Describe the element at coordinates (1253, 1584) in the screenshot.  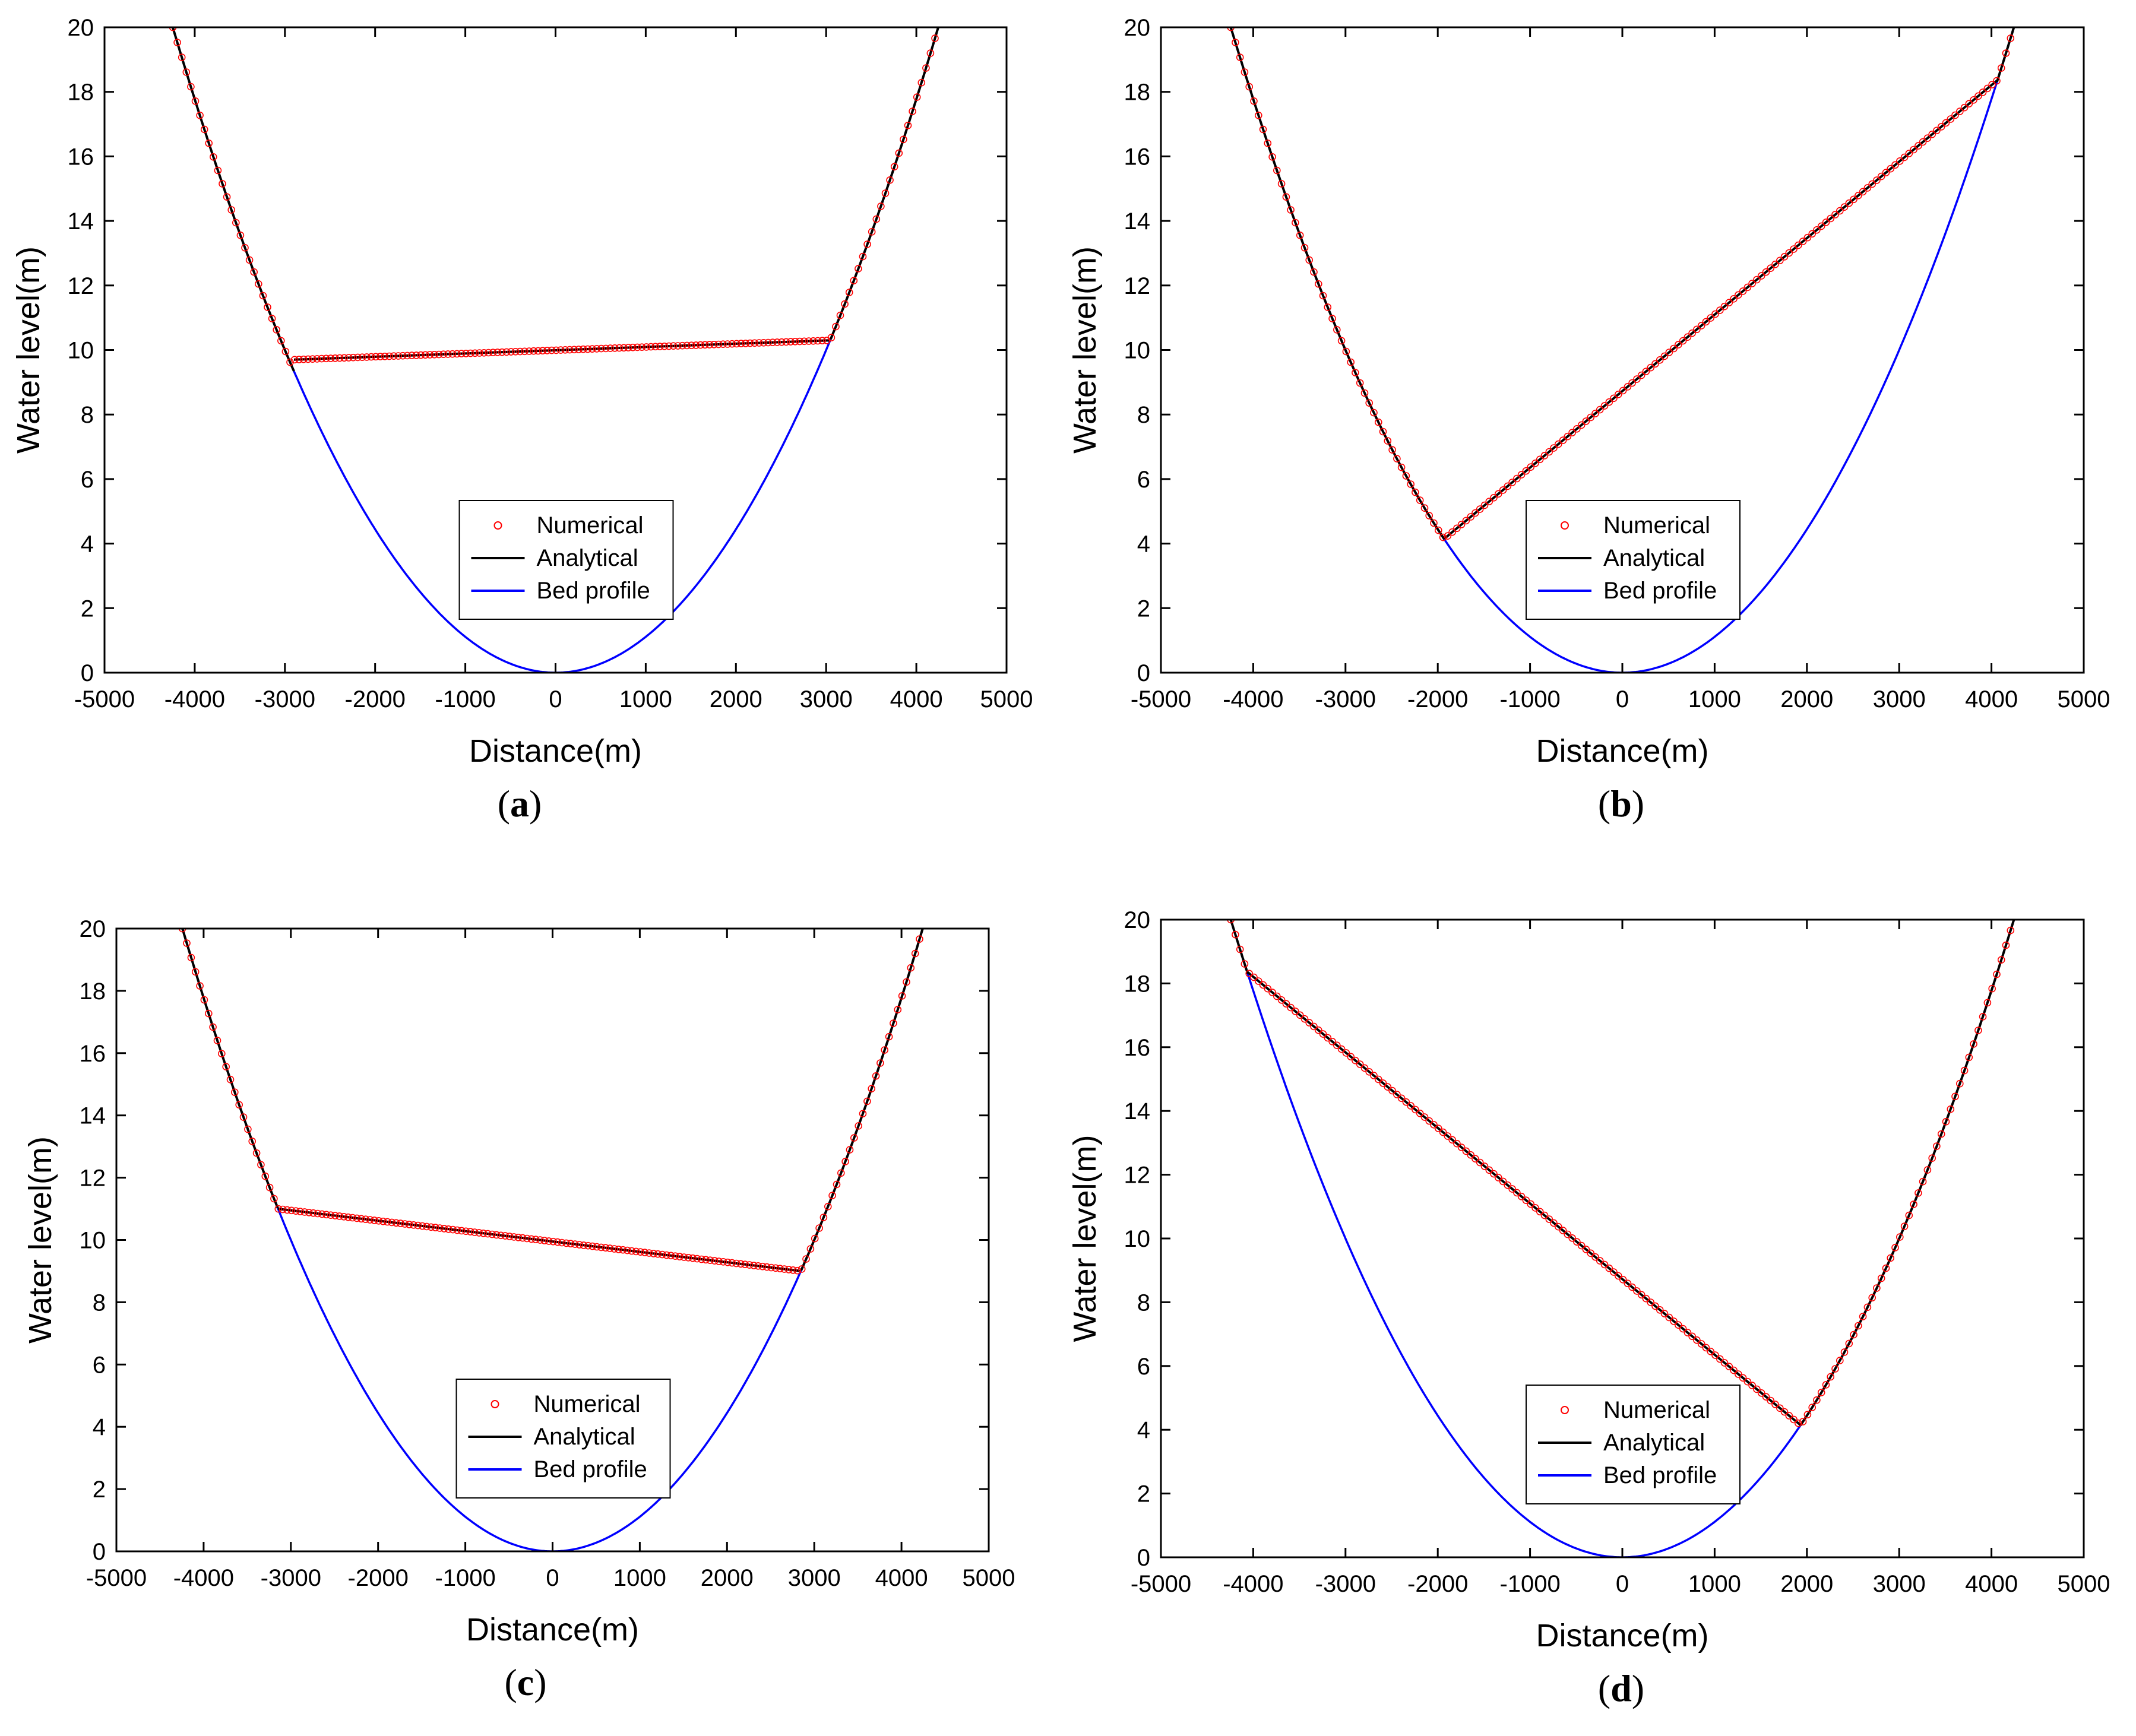
I see `x-tick-label: -4000` at that location.